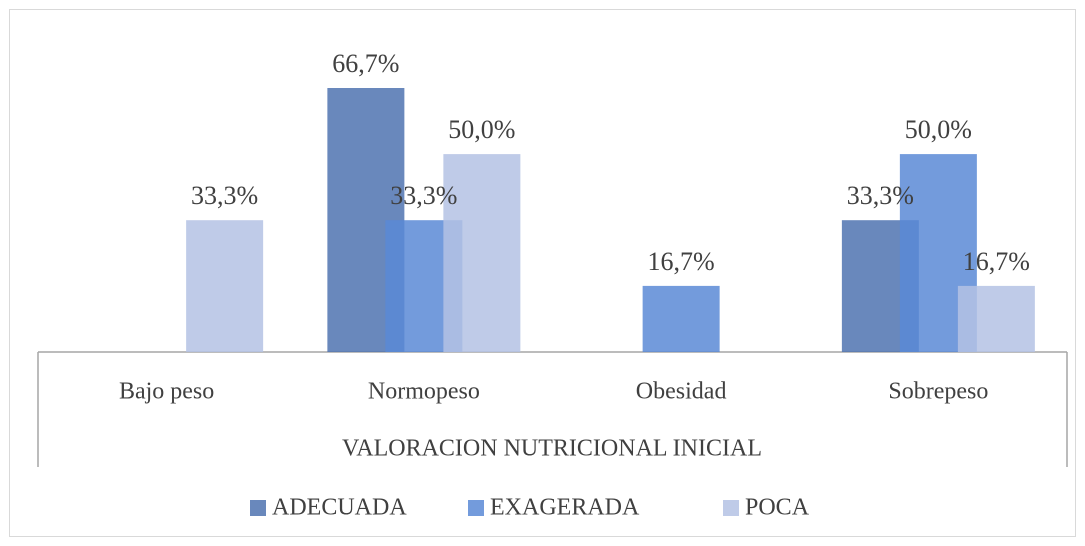  What do you see at coordinates (552, 449) in the screenshot?
I see `x-axis-title: VALORACION NUTRICIONAL INICIAL` at bounding box center [552, 449].